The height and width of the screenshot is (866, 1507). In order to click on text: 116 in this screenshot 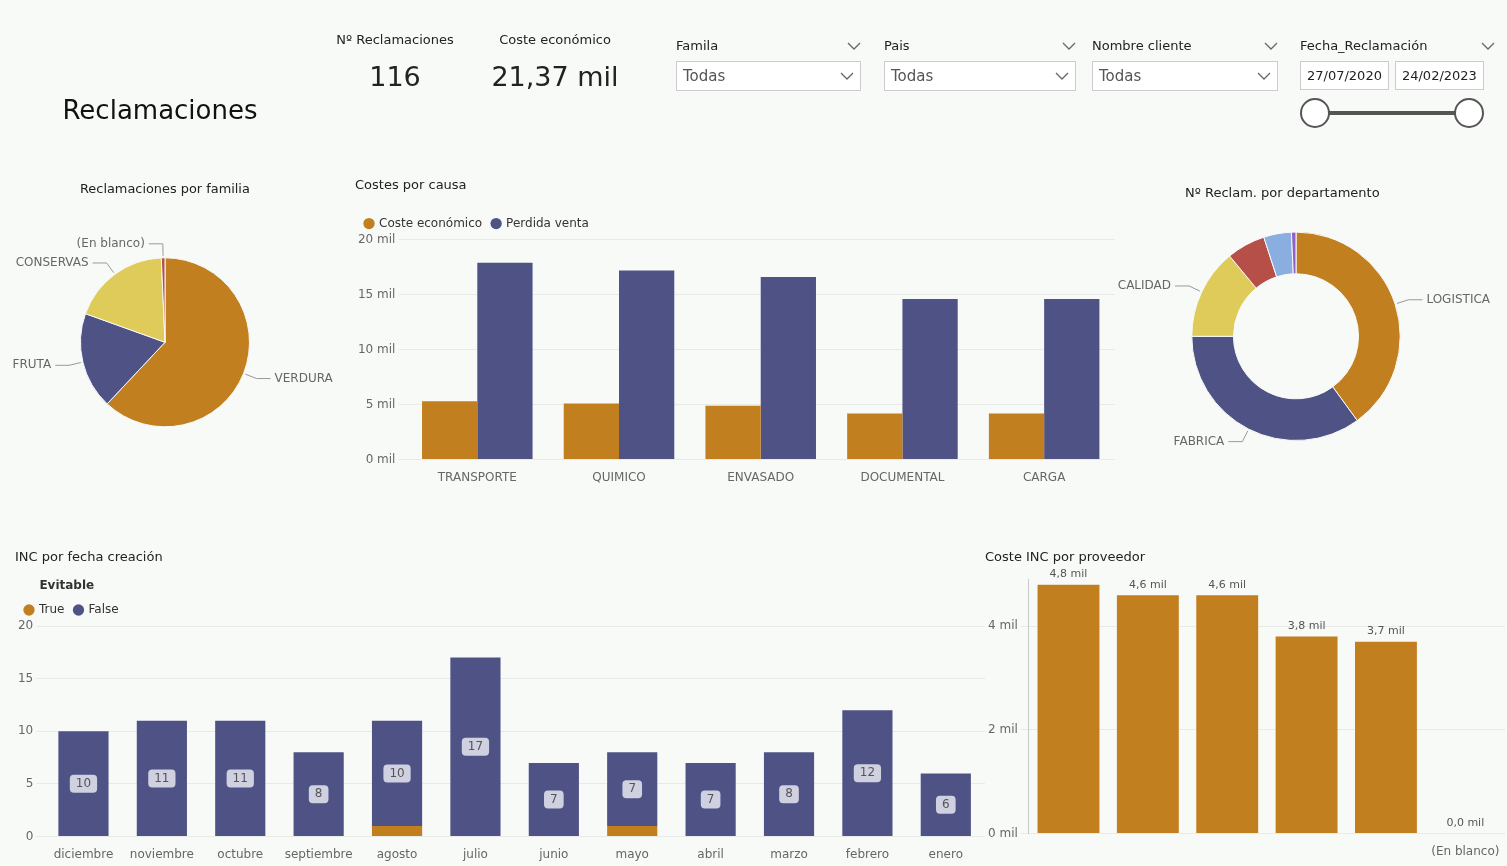, I will do `click(395, 76)`.